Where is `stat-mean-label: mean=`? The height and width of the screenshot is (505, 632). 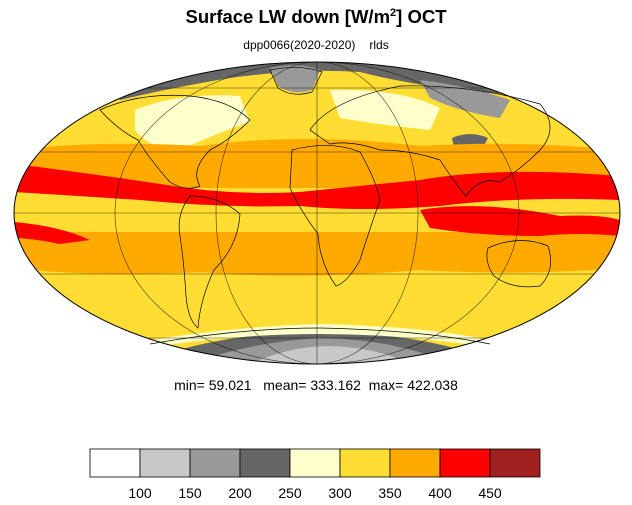
stat-mean-label: mean= is located at coordinates (285, 385).